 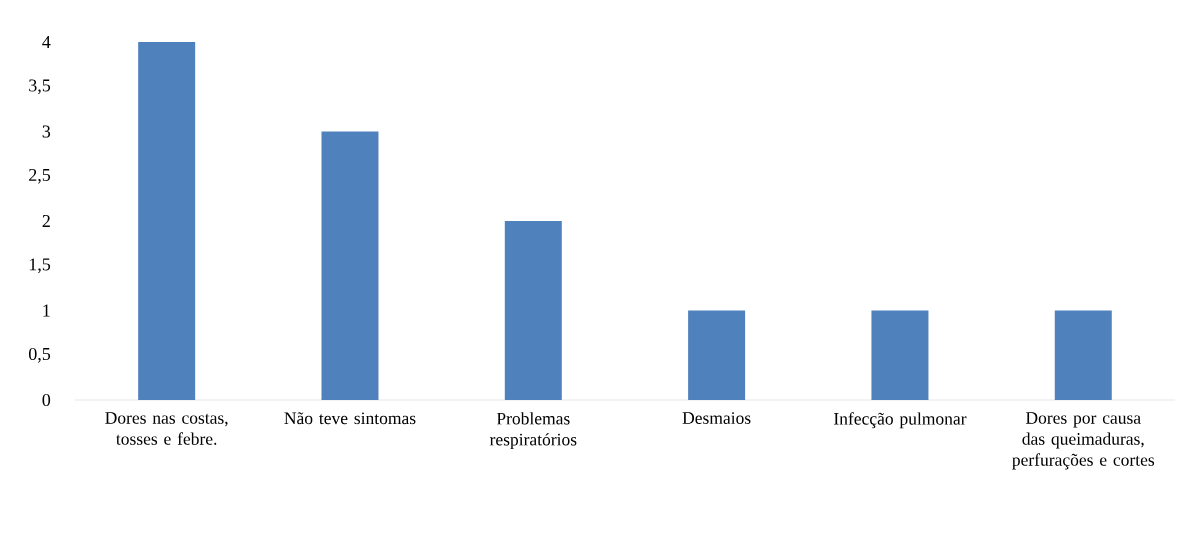 I want to click on x-tick-label: Desmaios, so click(x=716, y=418).